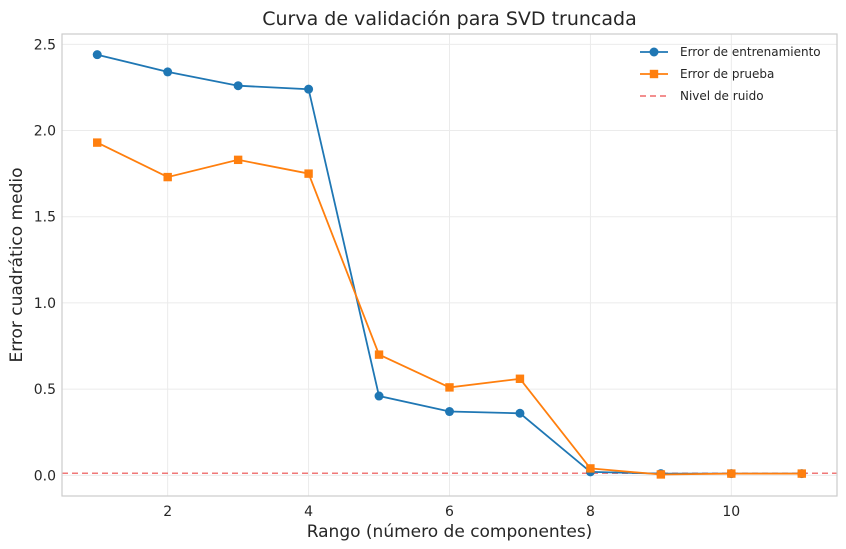  Describe the element at coordinates (590, 512) in the screenshot. I see `x-tick-label: 8` at that location.